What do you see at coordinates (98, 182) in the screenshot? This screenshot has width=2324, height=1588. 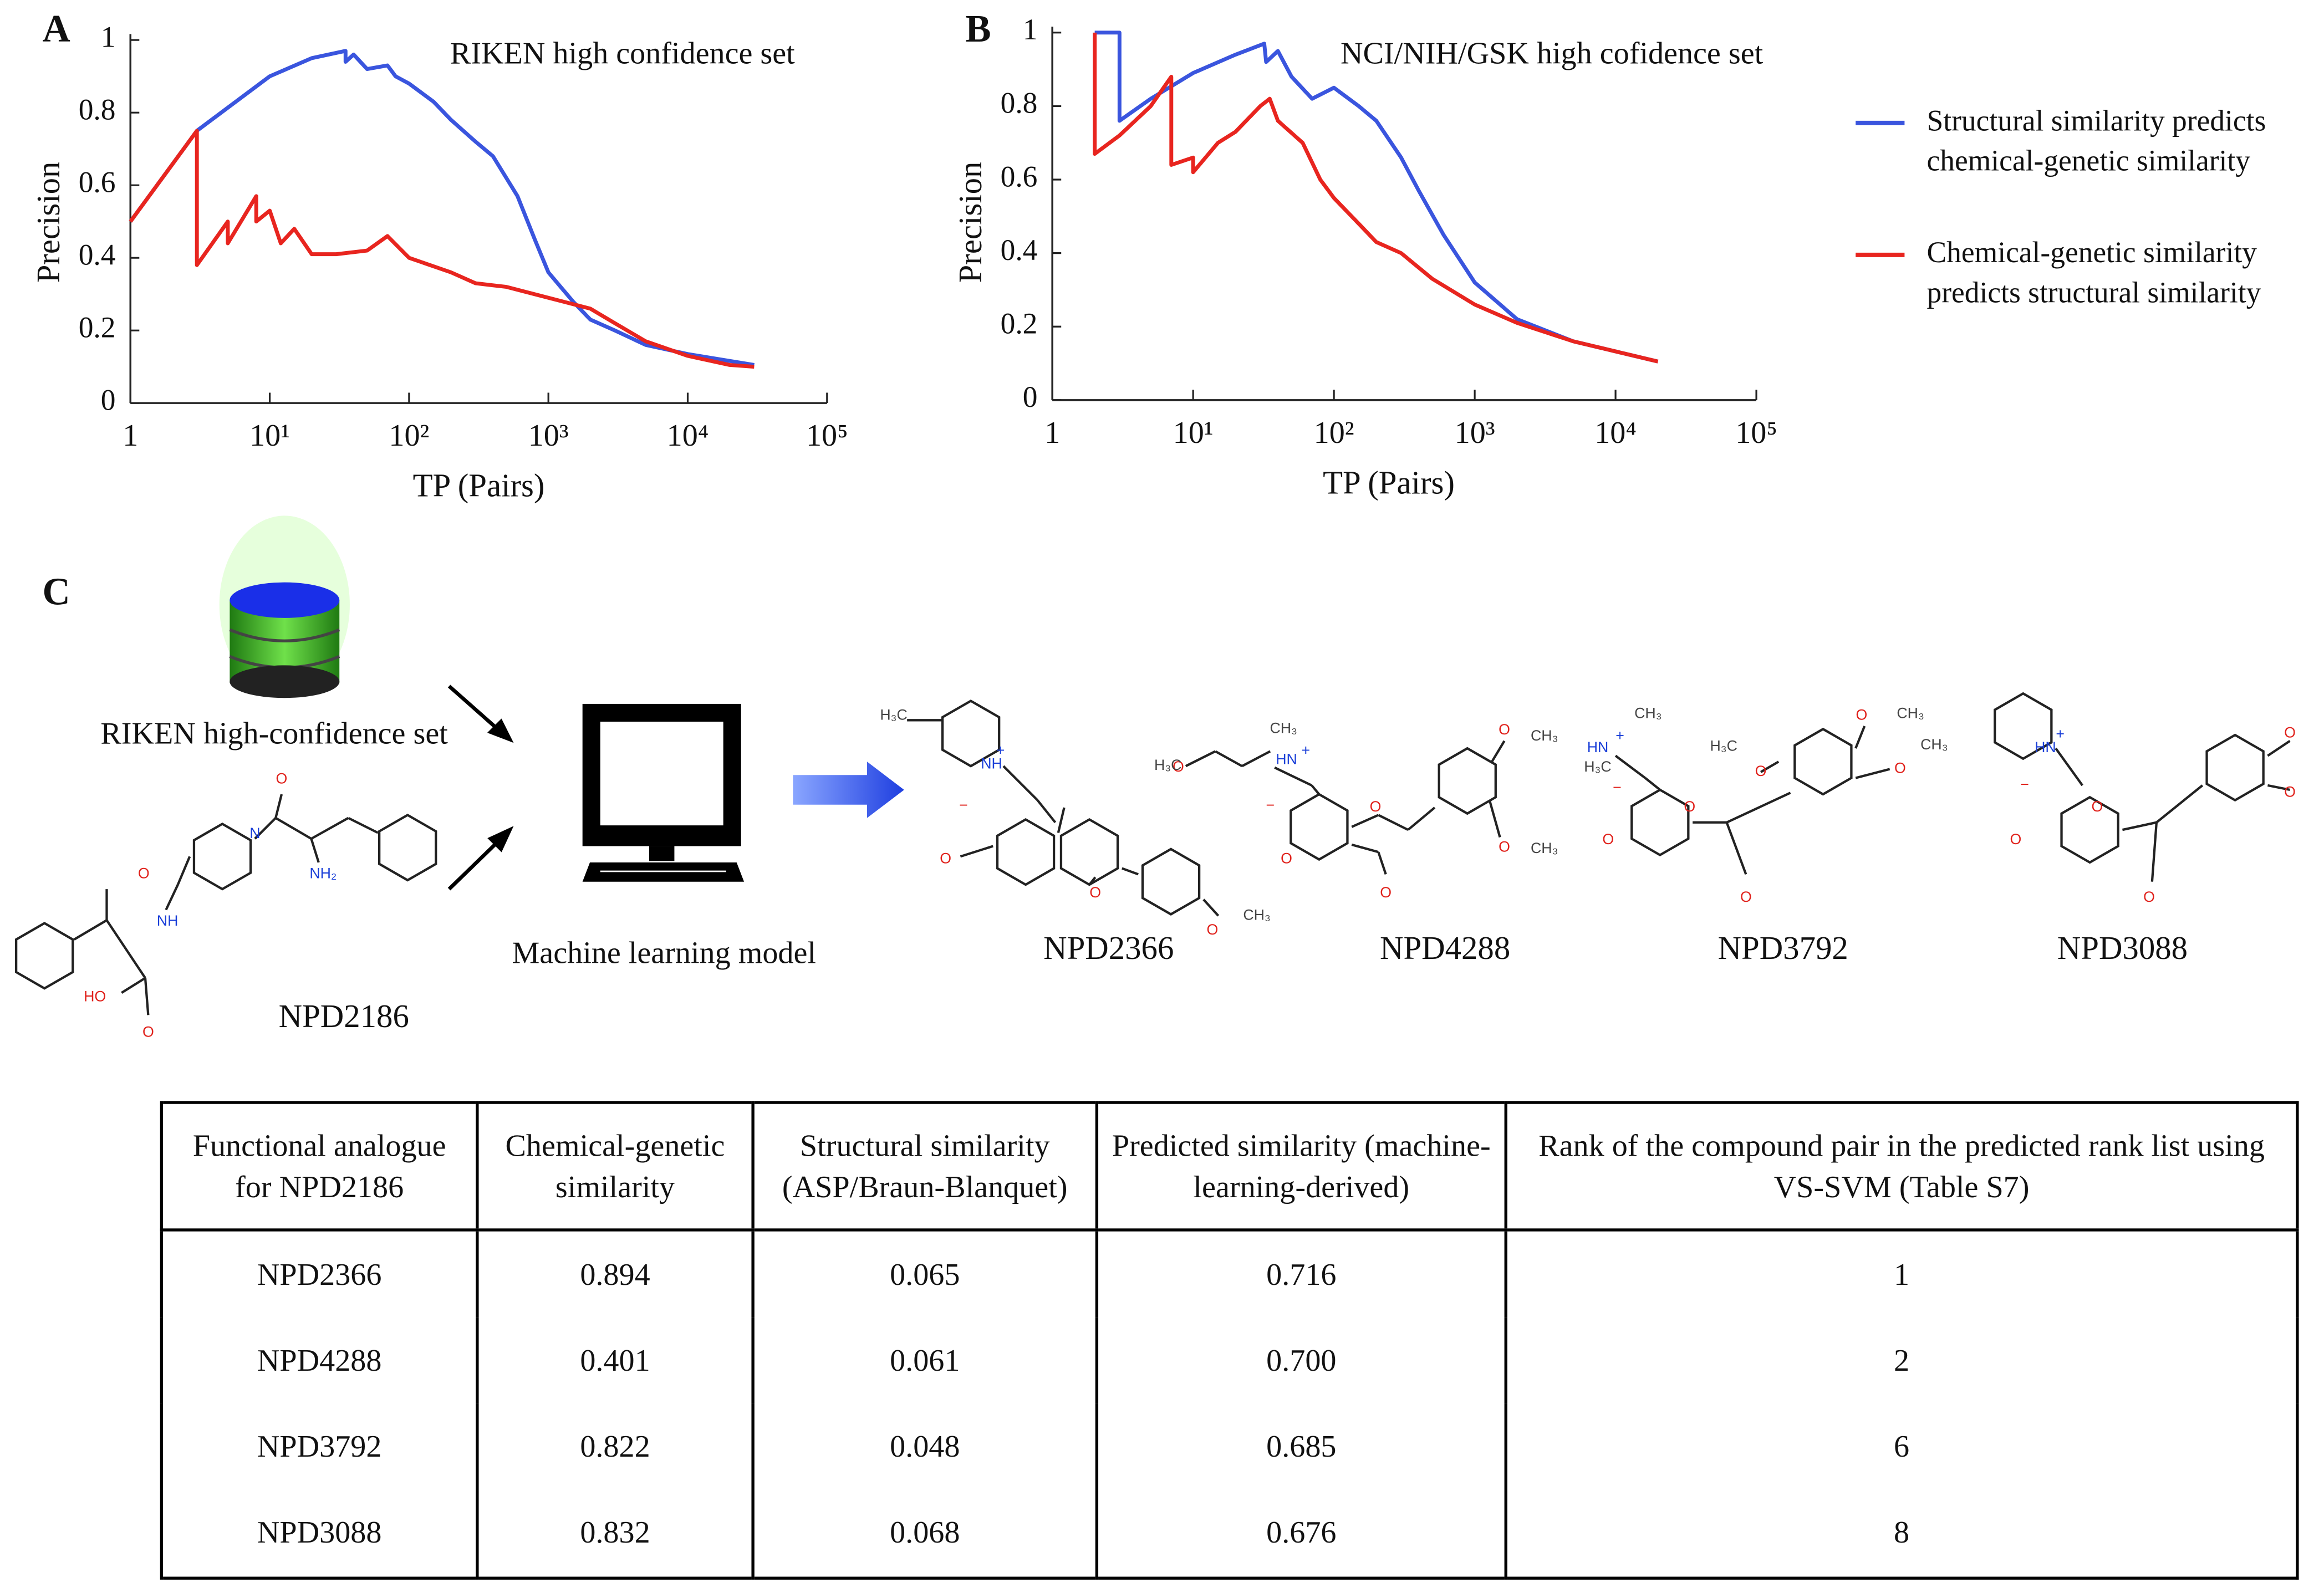 I see `y-tick-label: 0.6` at bounding box center [98, 182].